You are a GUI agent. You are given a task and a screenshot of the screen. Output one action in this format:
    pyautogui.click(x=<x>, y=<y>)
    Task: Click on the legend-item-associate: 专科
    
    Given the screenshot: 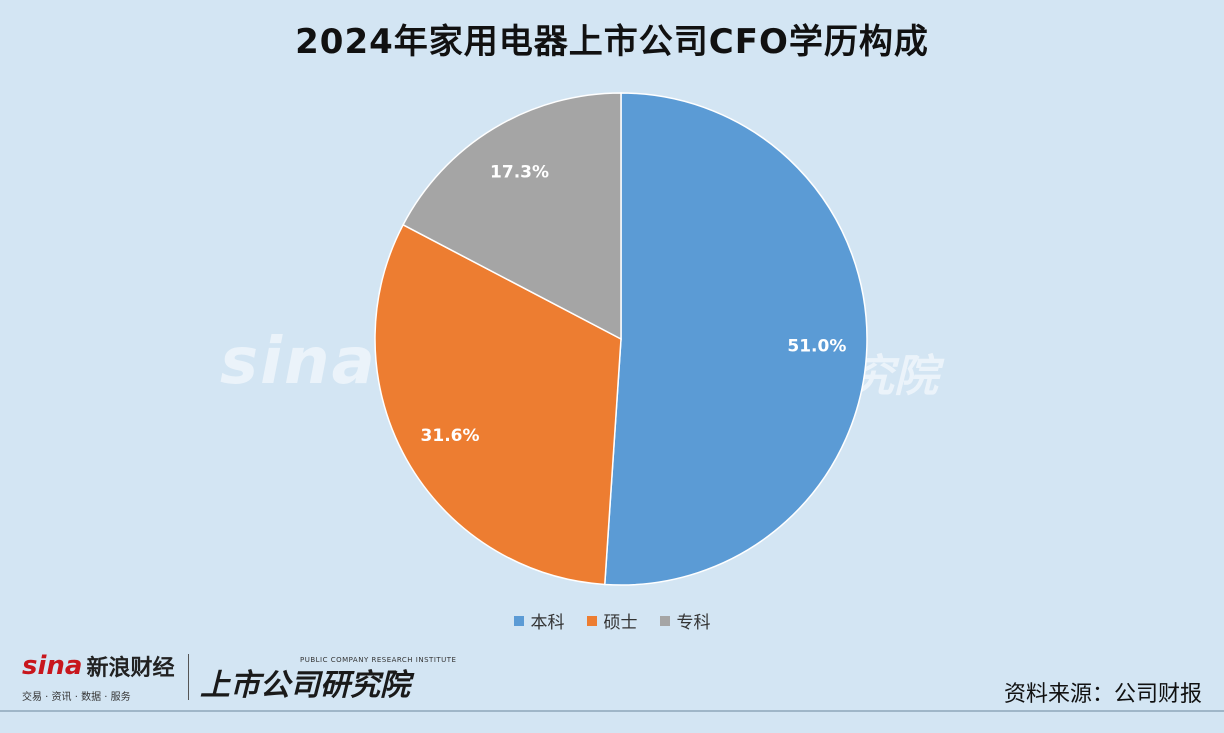 What is the action you would take?
    pyautogui.click(x=685, y=620)
    